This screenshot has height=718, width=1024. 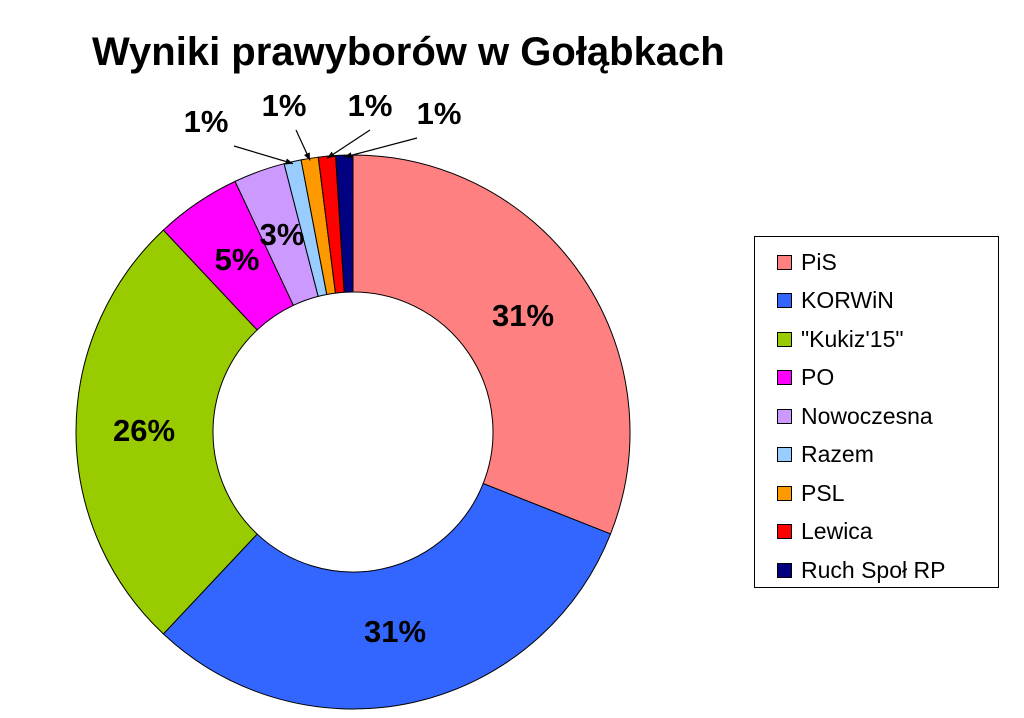 What do you see at coordinates (819, 261) in the screenshot?
I see `legend-label: PiS` at bounding box center [819, 261].